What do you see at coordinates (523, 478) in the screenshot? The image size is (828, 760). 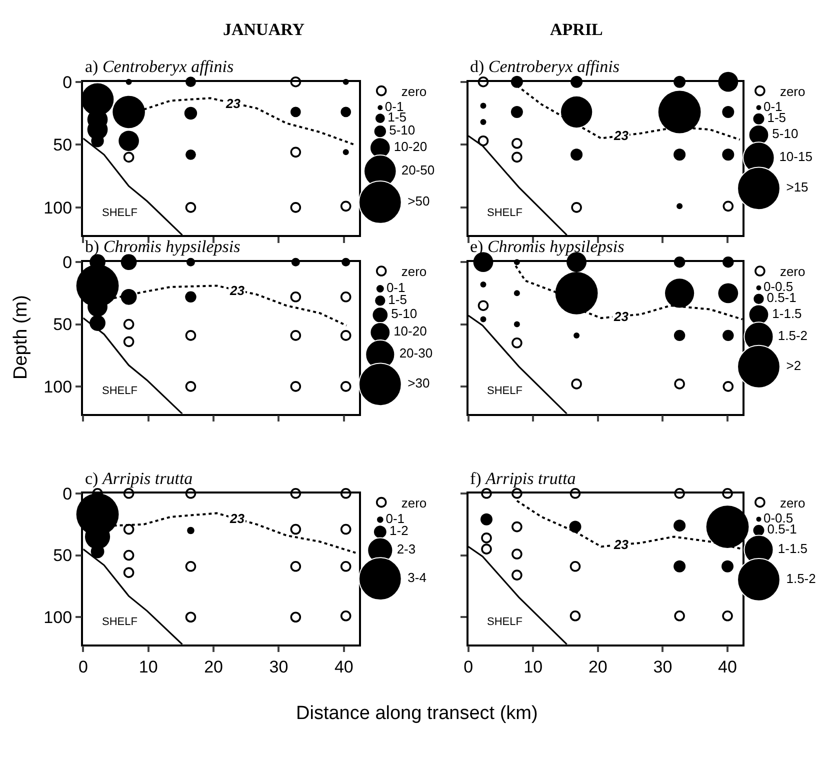 I see `chart-title: f) Arripis trutta` at bounding box center [523, 478].